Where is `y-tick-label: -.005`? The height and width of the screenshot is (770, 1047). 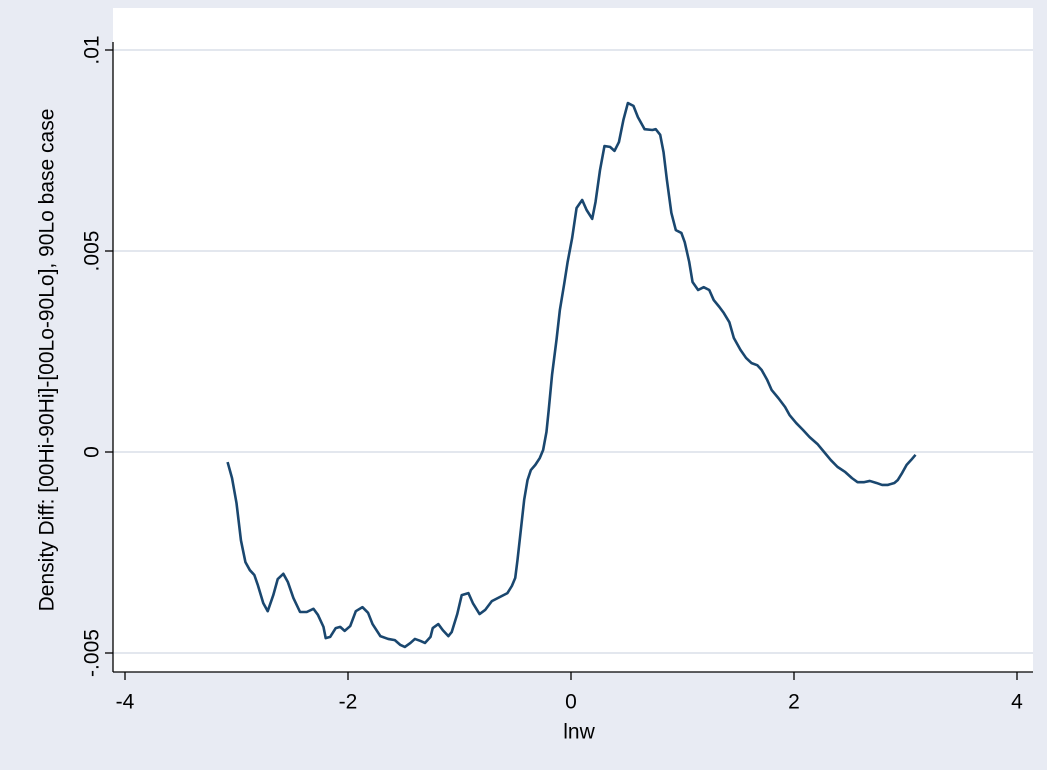
y-tick-label: -.005 is located at coordinates (92, 653).